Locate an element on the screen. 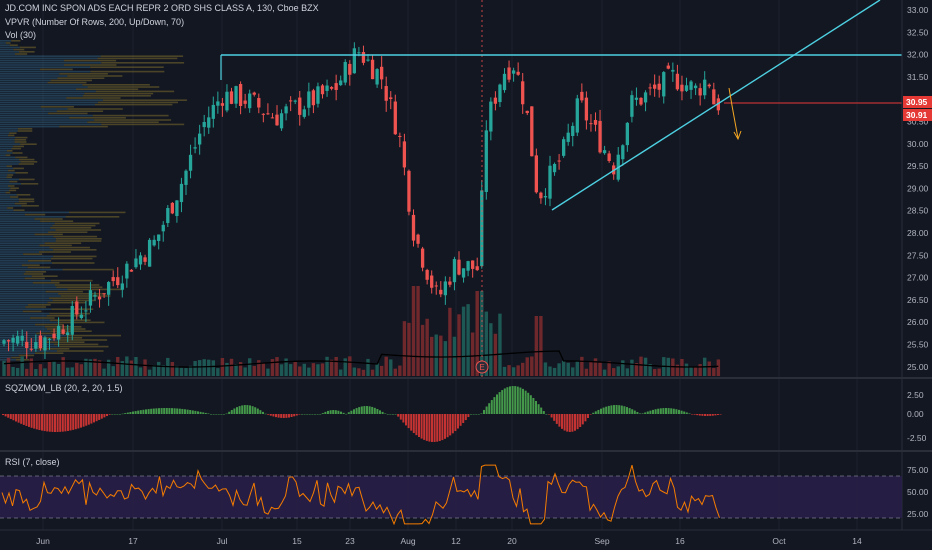 This screenshot has height=550, width=932. time-axis: Jun 17 Jul 15 23 Aug 12 20 Sep 16 Oct 14 is located at coordinates (449, 541).